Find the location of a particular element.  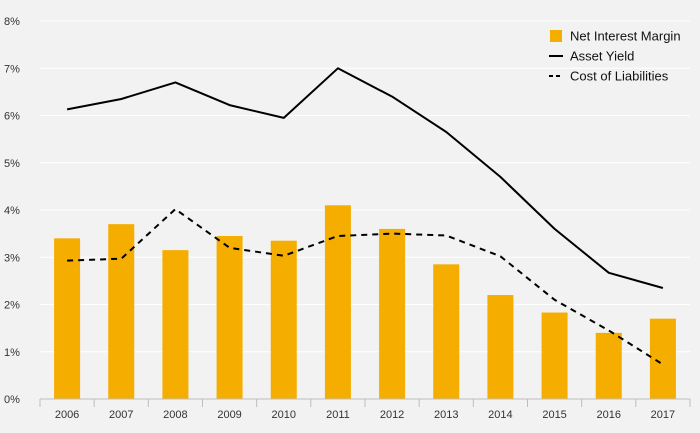

x-tick-label: 2016 is located at coordinates (609, 415).